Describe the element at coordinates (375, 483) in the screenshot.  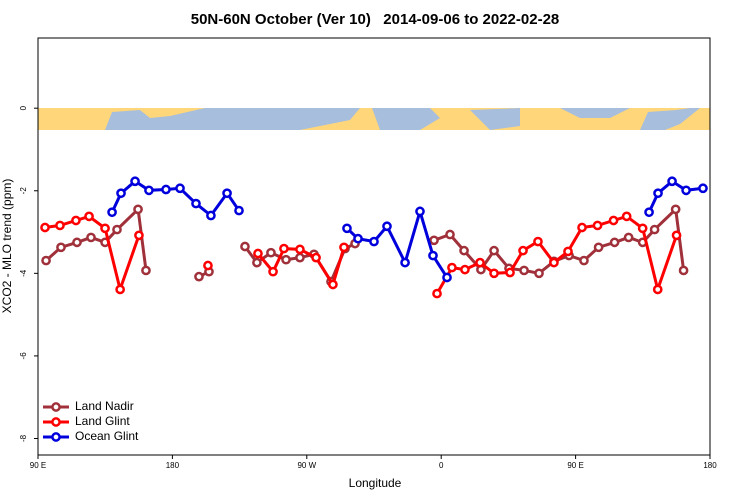
I see `x-axis-label: Longitude` at that location.